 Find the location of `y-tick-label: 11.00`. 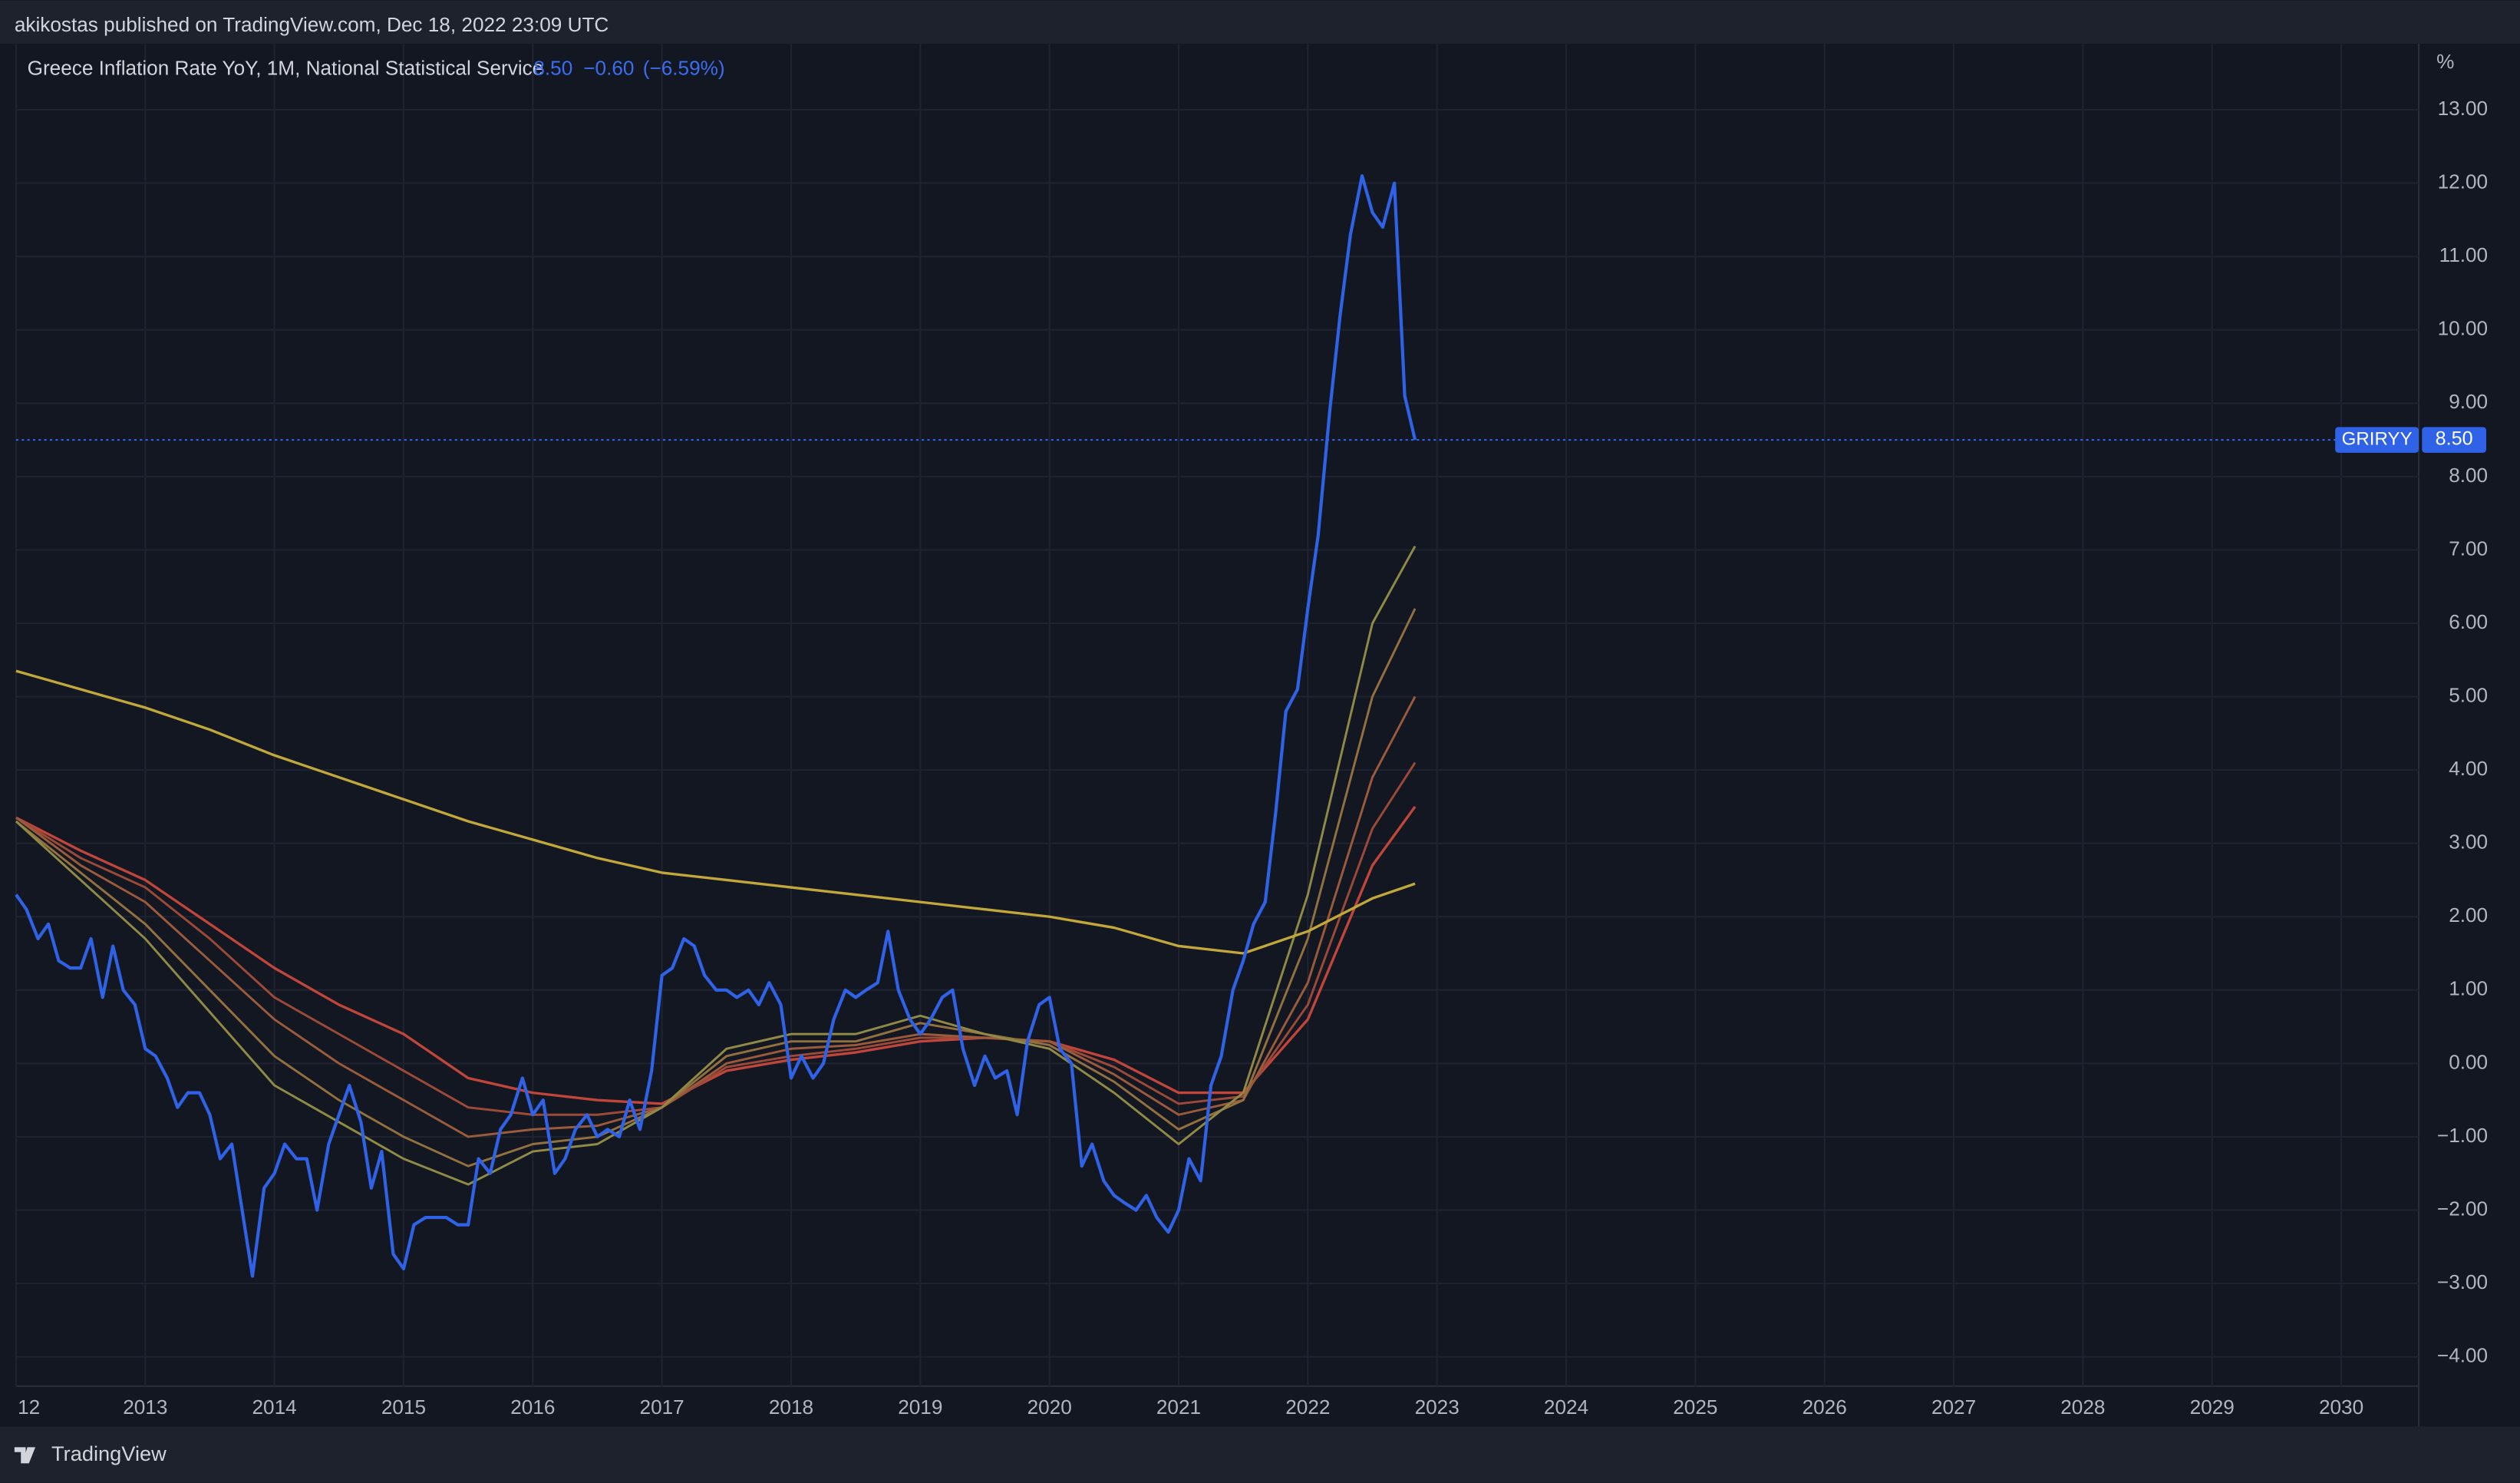

y-tick-label: 11.00 is located at coordinates (2464, 254).